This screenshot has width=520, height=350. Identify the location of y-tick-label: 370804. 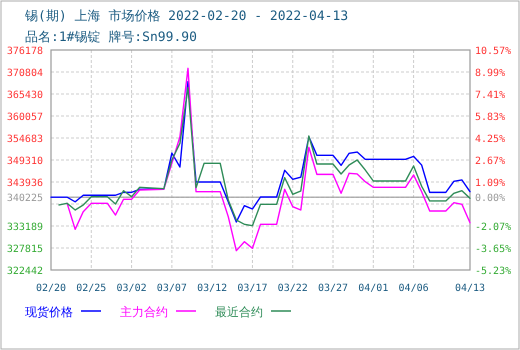
(24, 73).